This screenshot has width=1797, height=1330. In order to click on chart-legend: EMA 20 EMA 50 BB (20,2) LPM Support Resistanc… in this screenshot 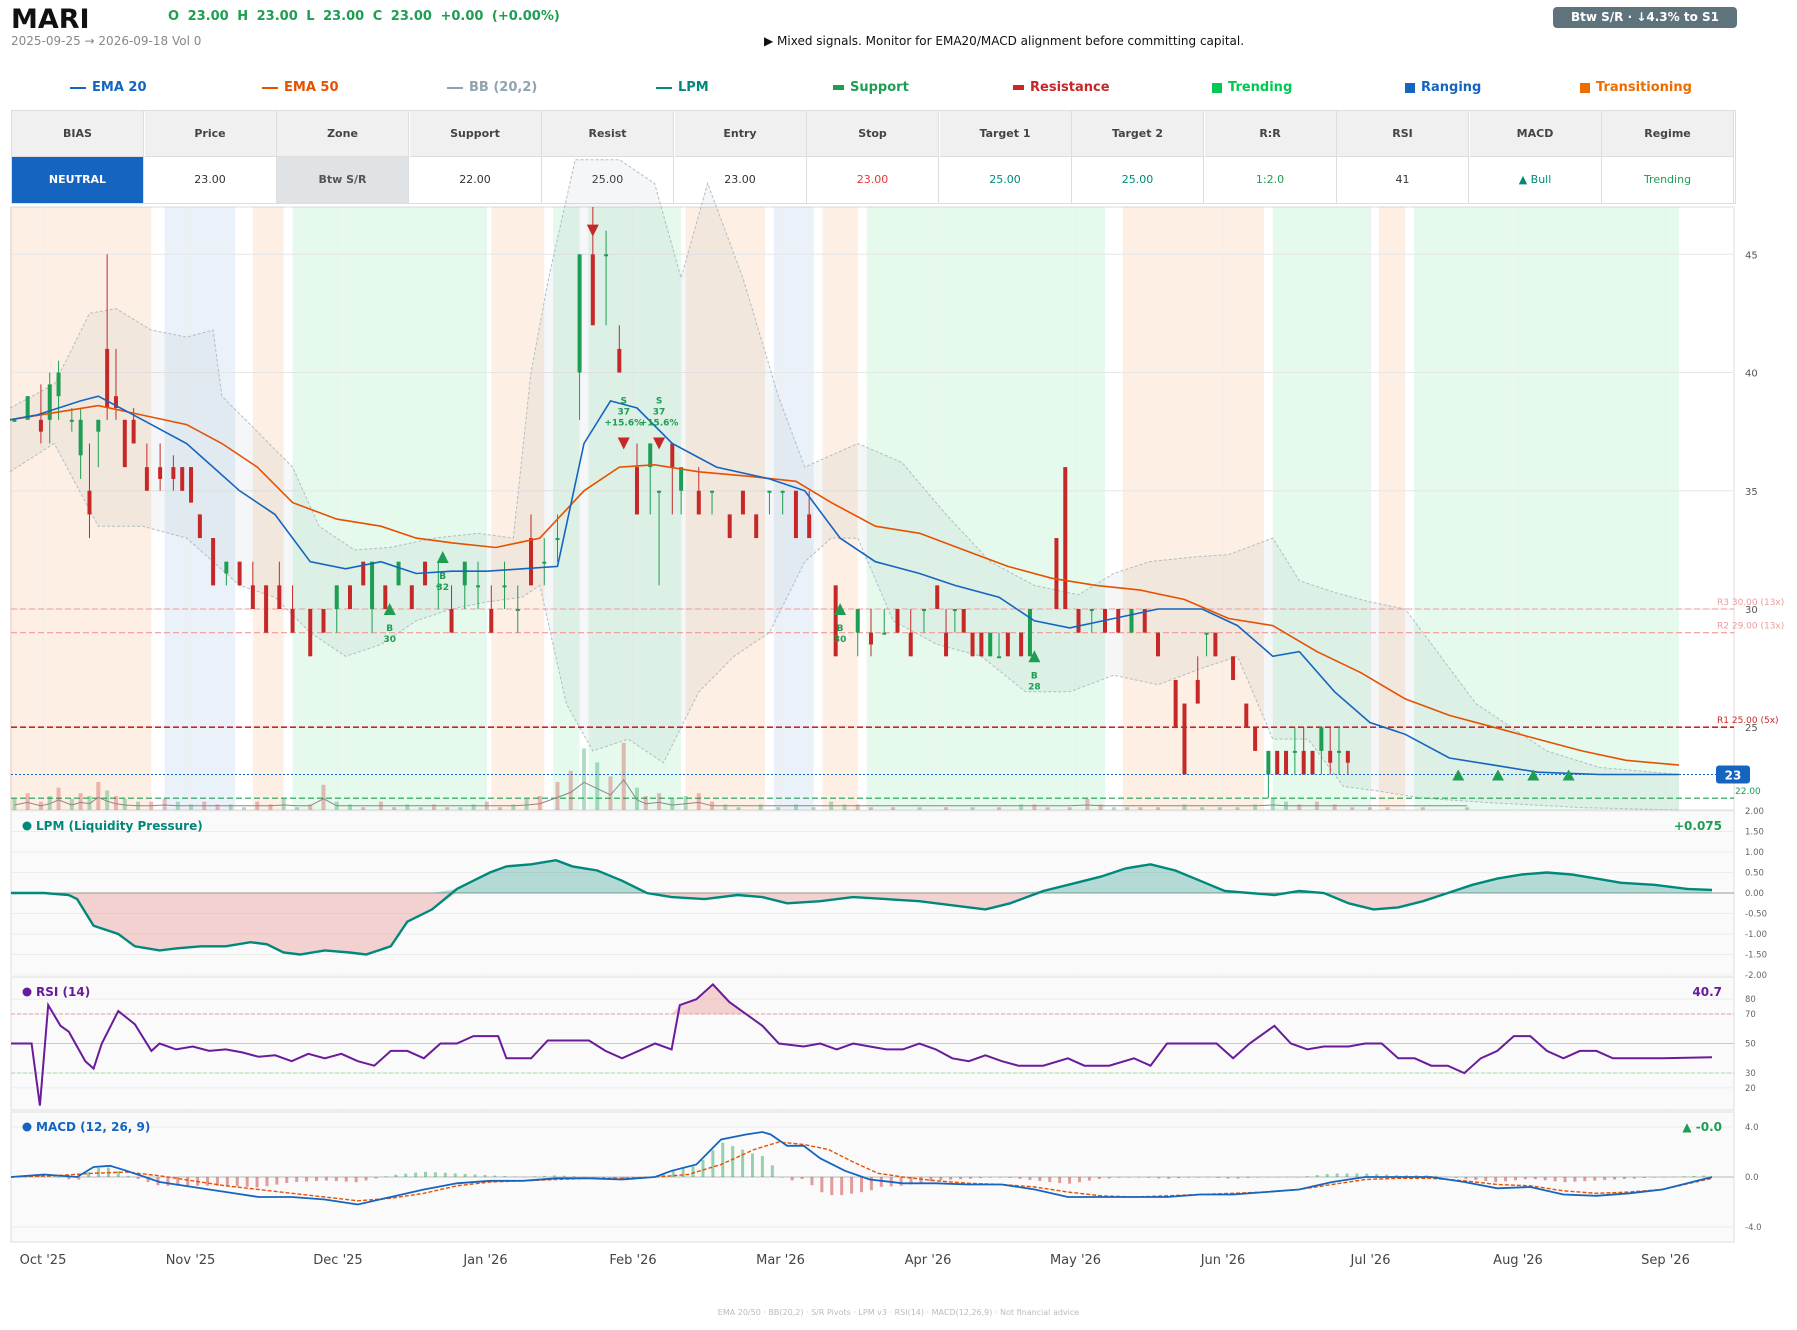, I will do `click(898, 90)`.